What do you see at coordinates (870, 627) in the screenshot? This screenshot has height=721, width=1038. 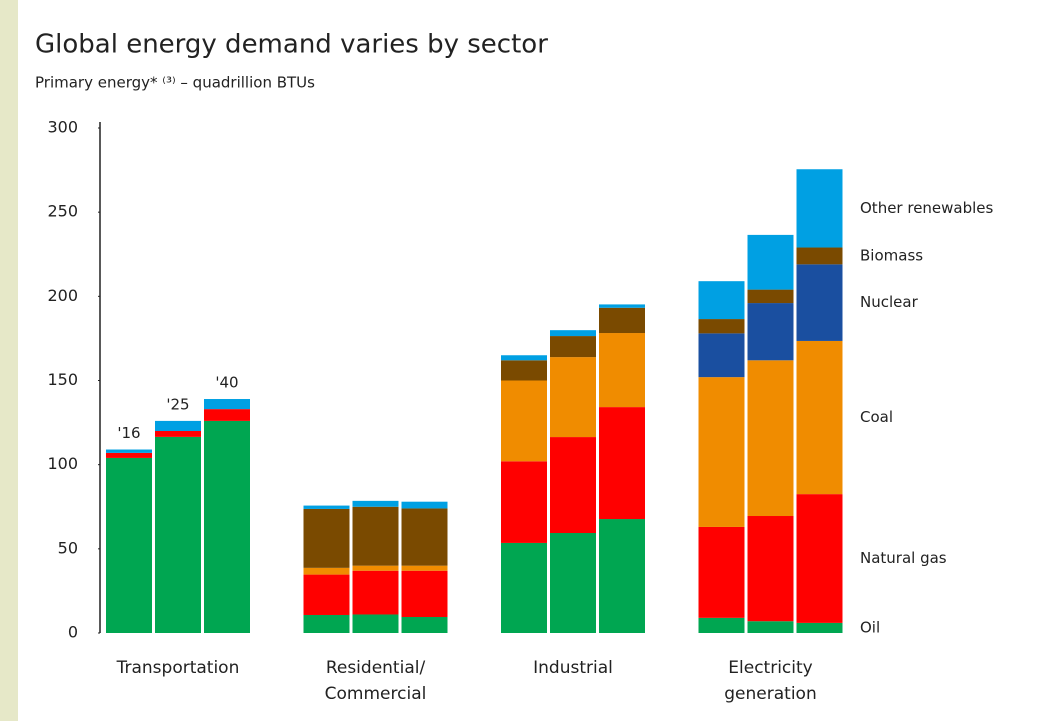 I see `legend-label: Oil` at bounding box center [870, 627].